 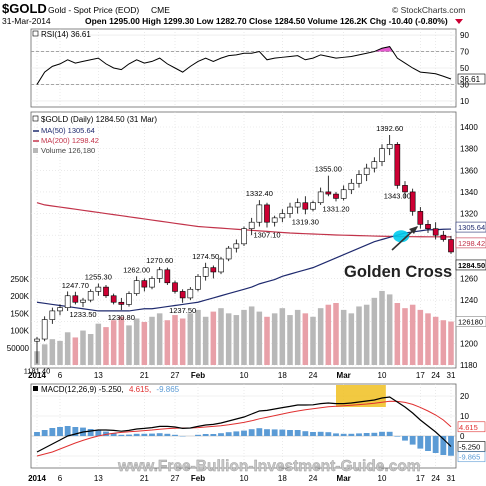 I want to click on rsi-layer: 36.61, so click(x=258, y=65).